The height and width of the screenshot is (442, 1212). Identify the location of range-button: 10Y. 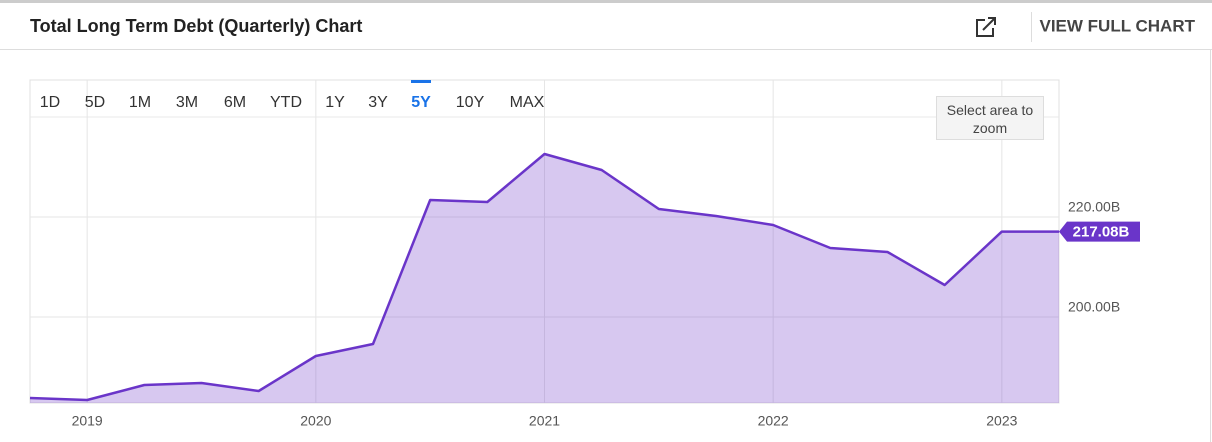
(470, 102).